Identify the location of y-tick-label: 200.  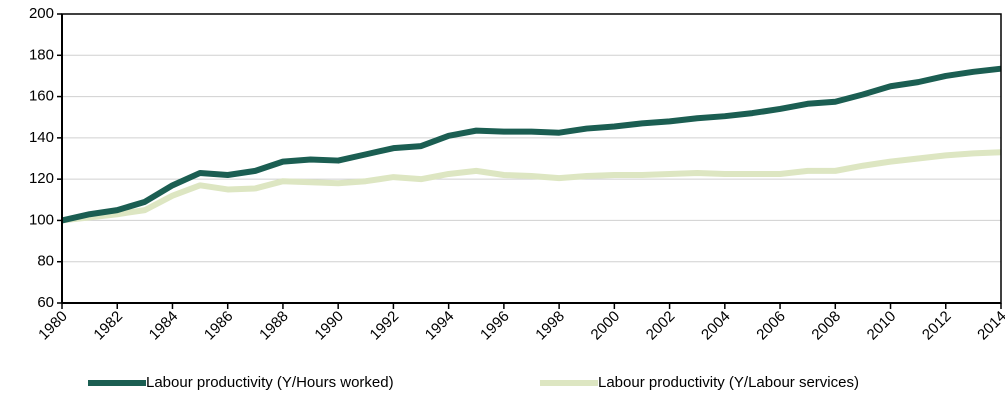
(41, 13).